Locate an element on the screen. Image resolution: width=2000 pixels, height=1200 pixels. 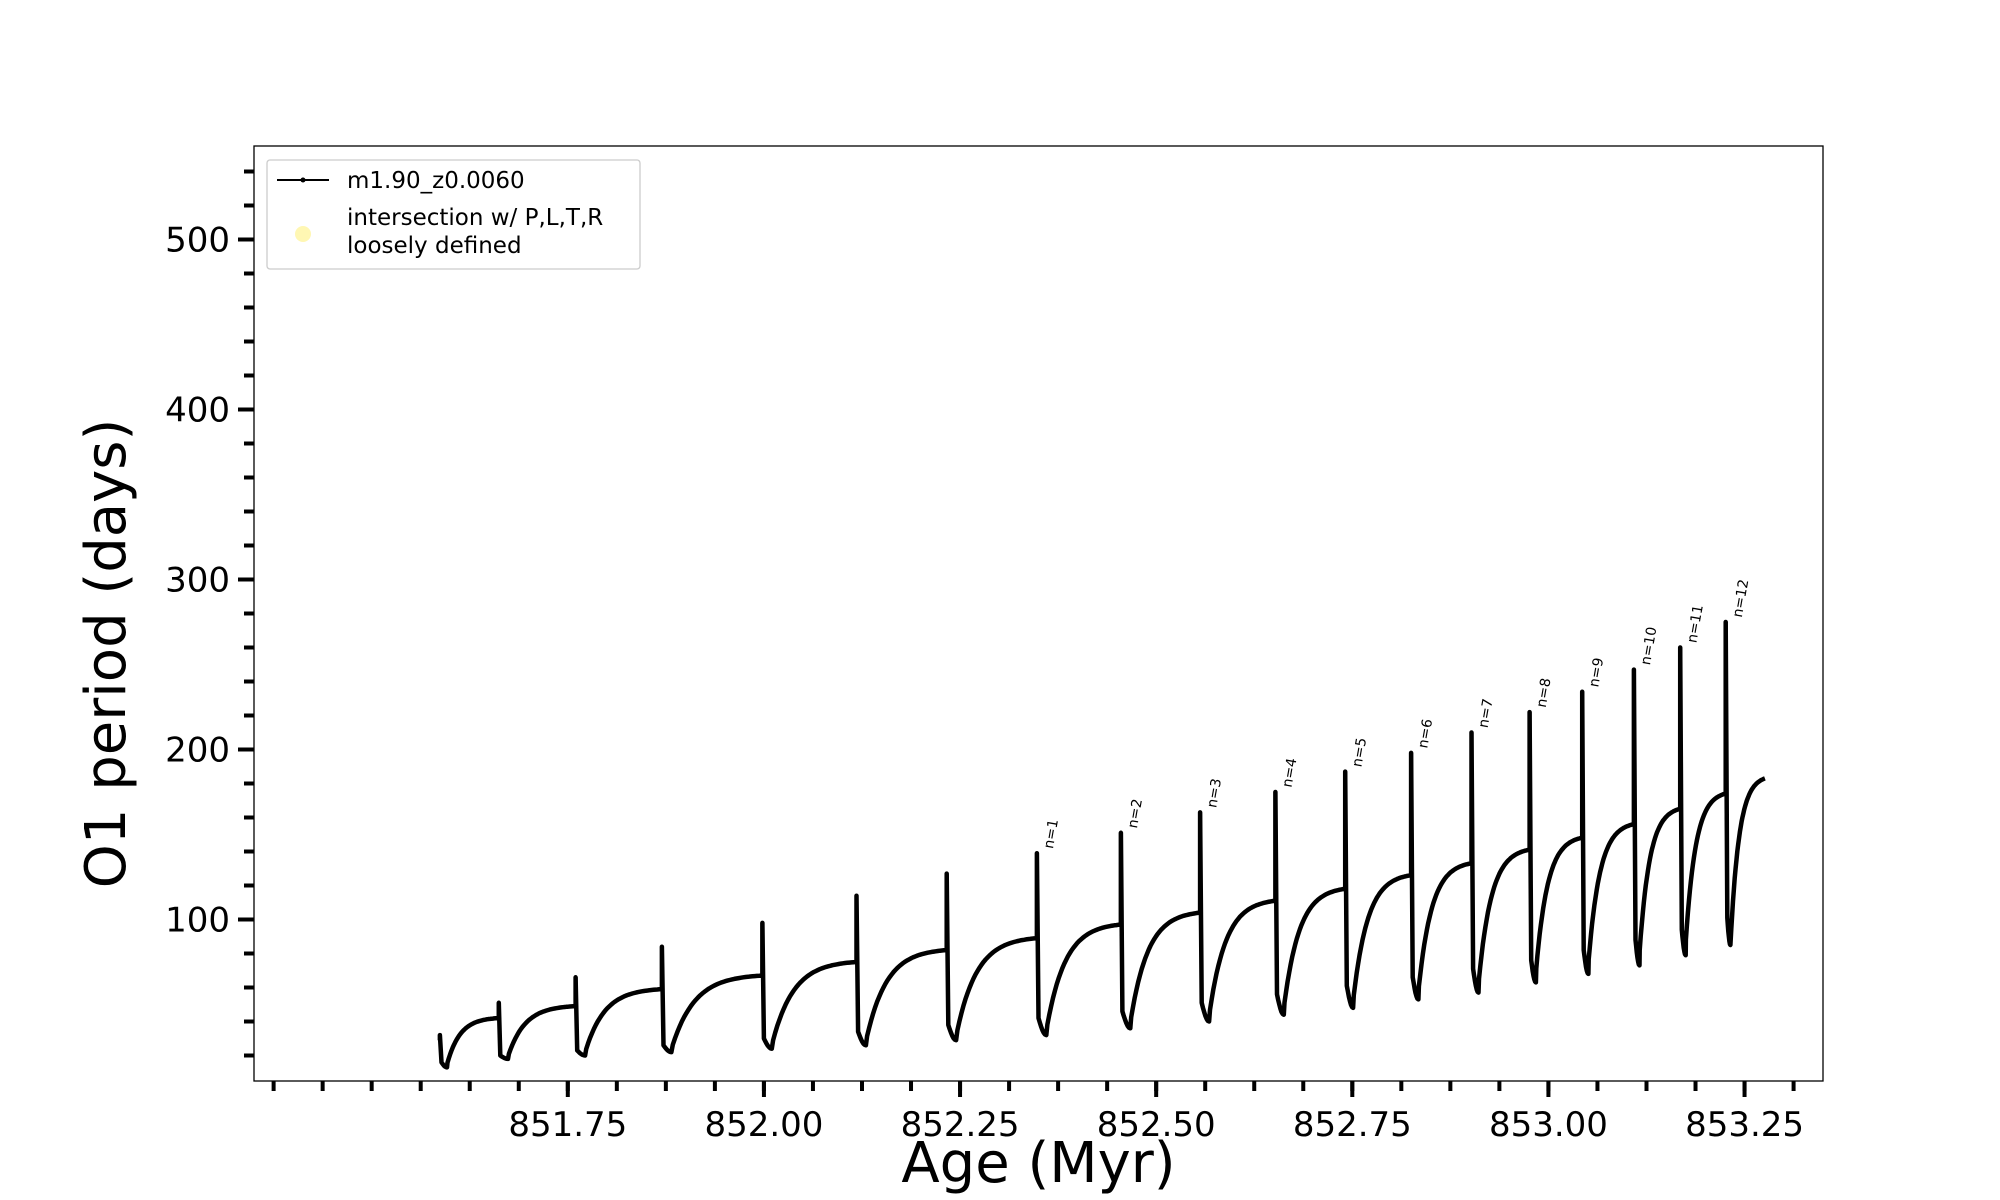
legend-line-dot is located at coordinates (303, 180).